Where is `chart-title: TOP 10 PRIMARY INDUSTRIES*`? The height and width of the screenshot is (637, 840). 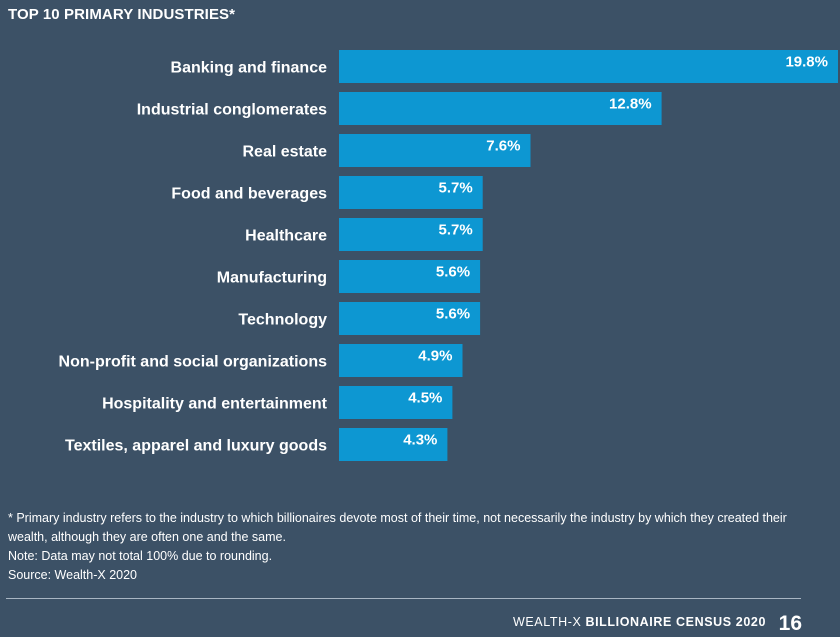 chart-title: TOP 10 PRIMARY INDUSTRIES* is located at coordinates (122, 14).